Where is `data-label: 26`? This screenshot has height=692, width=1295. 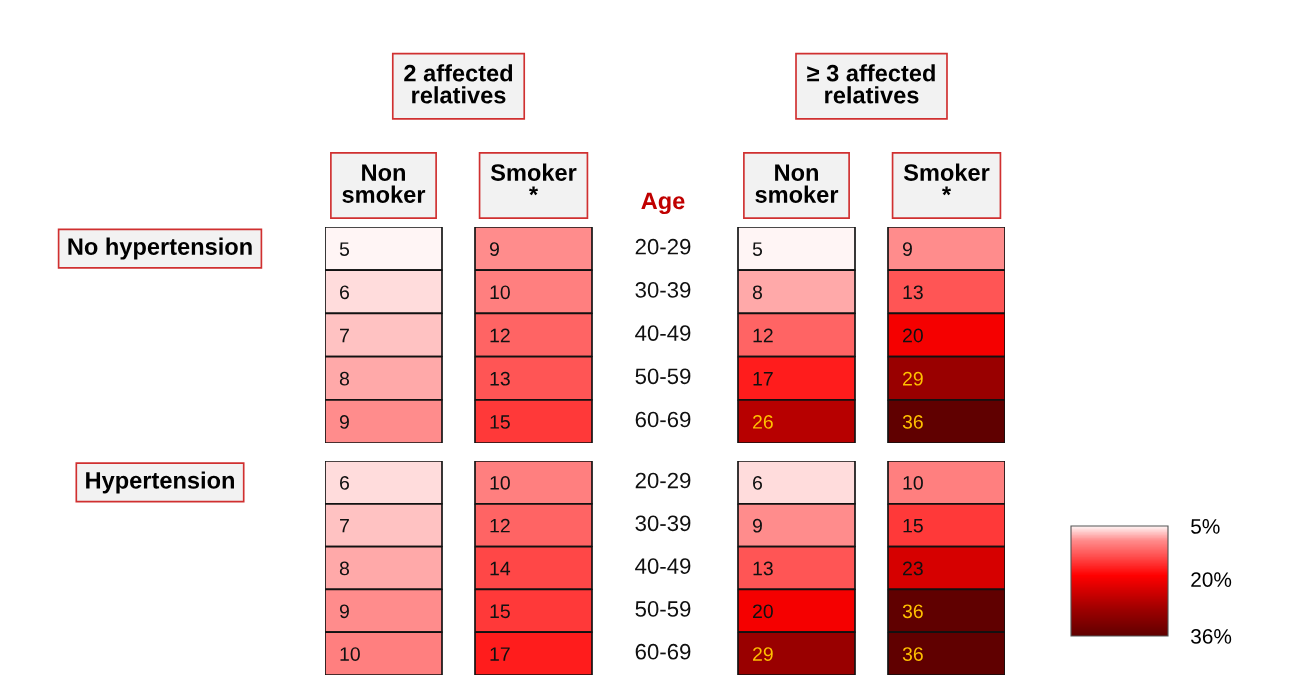 data-label: 26 is located at coordinates (763, 422).